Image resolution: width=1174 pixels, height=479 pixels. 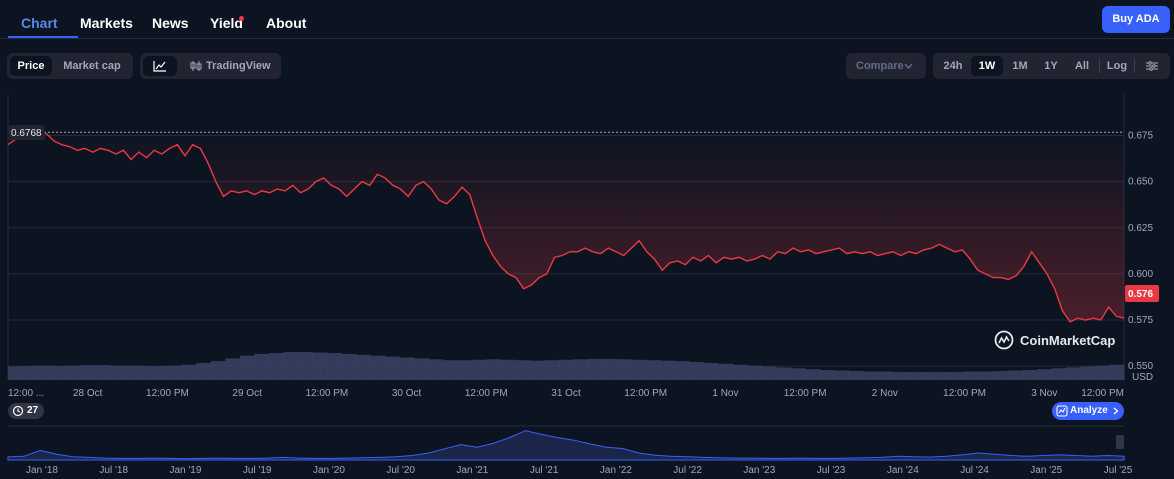 What do you see at coordinates (1116, 411) in the screenshot?
I see `chevron-right-icon` at bounding box center [1116, 411].